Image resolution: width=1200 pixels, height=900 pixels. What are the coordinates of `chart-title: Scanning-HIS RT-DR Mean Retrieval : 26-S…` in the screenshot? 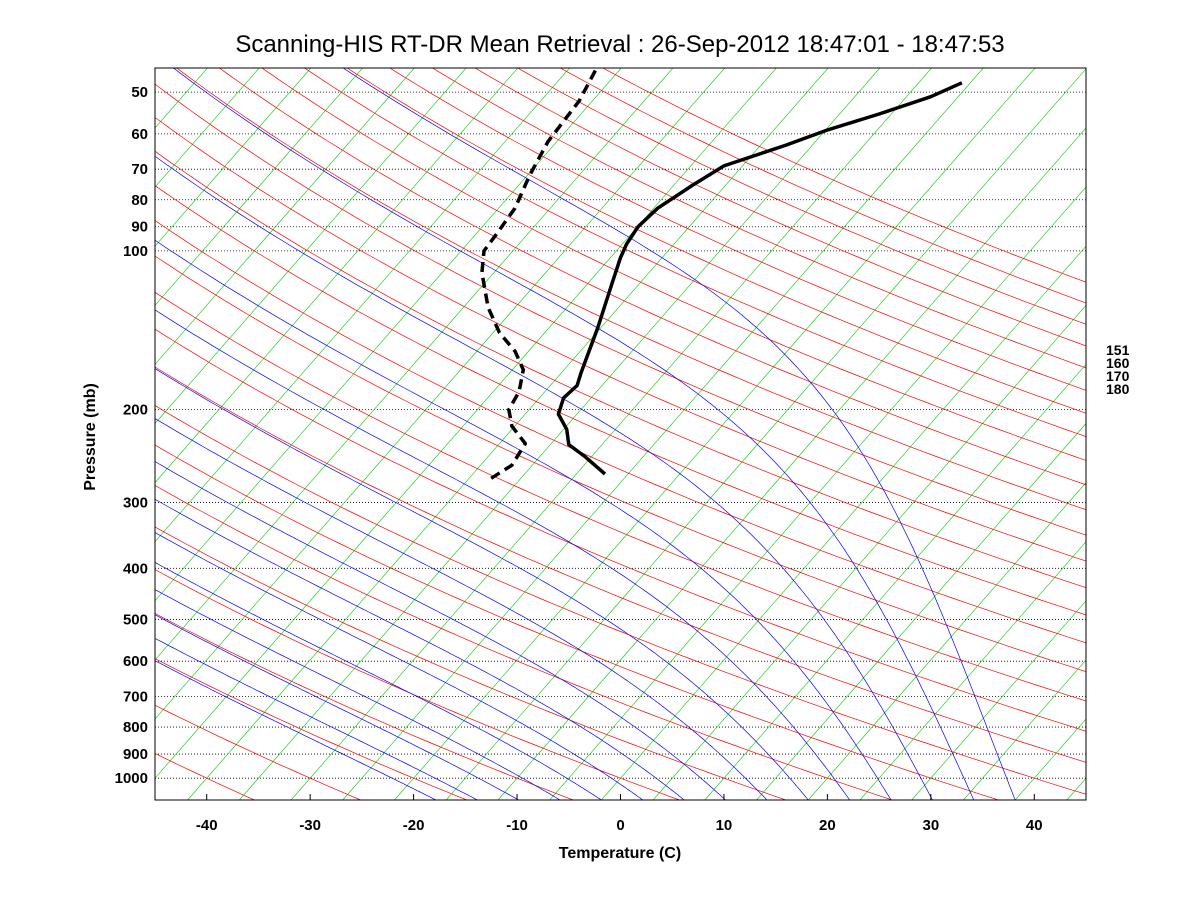 It's located at (619, 44).